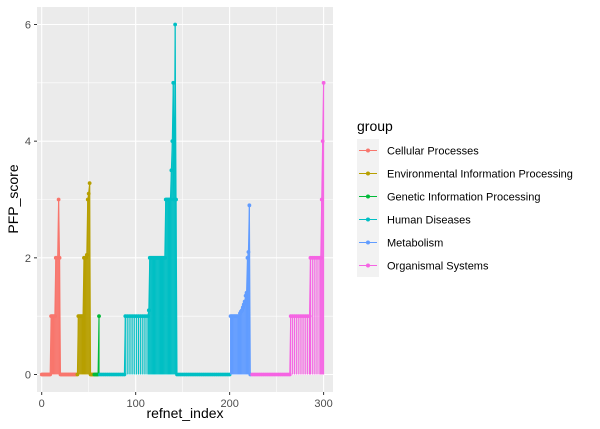  I want to click on y-tick-label: 6, so click(28, 26).